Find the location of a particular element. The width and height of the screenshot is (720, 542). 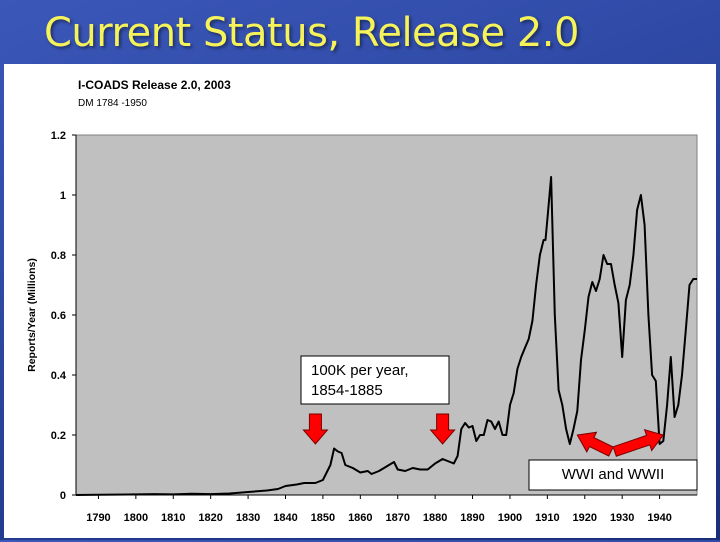

x-tick-label: 1880 is located at coordinates (435, 518).